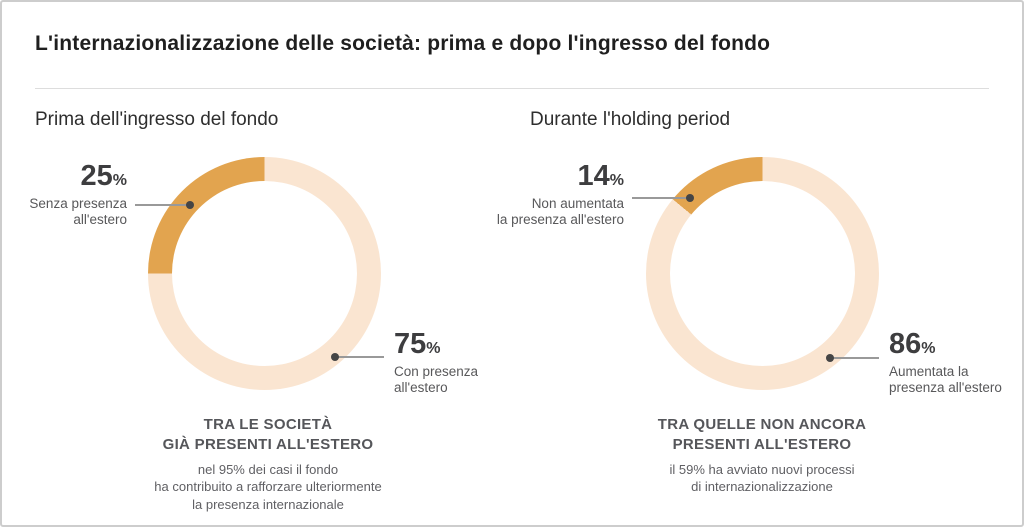  Describe the element at coordinates (762, 273) in the screenshot. I see `donut-chart-during` at that location.